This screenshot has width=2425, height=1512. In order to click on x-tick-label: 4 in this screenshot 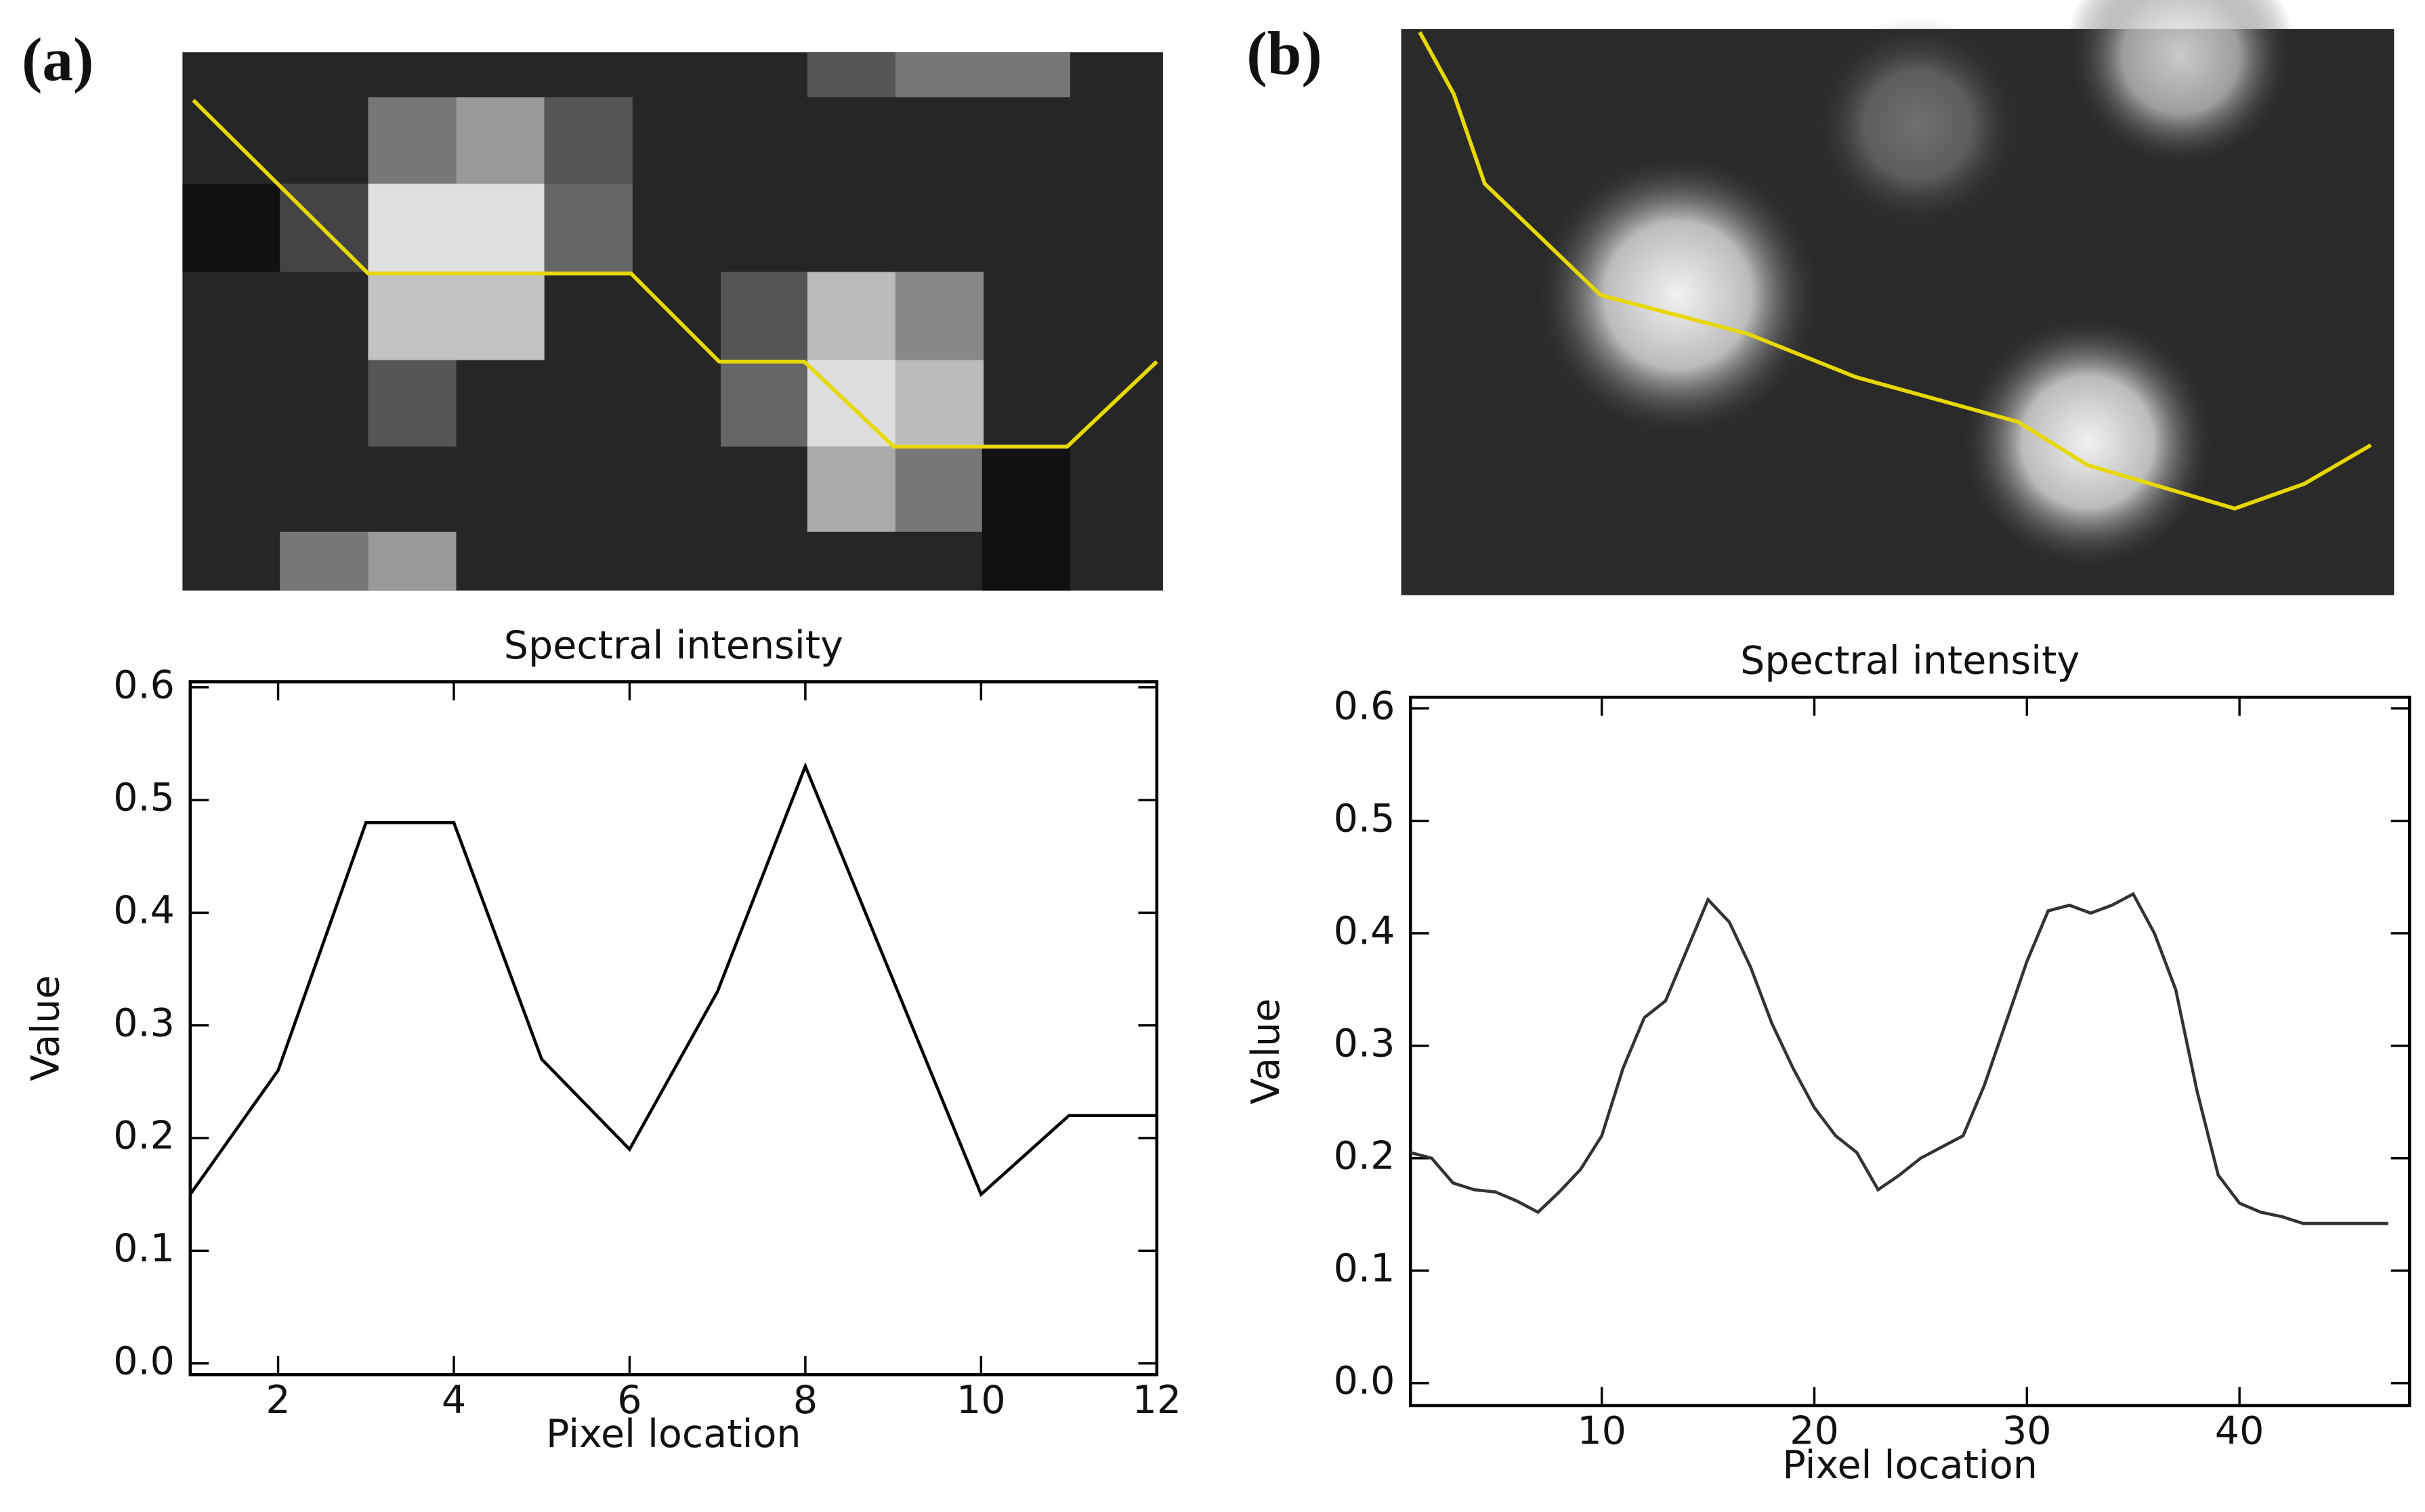, I will do `click(454, 1400)`.